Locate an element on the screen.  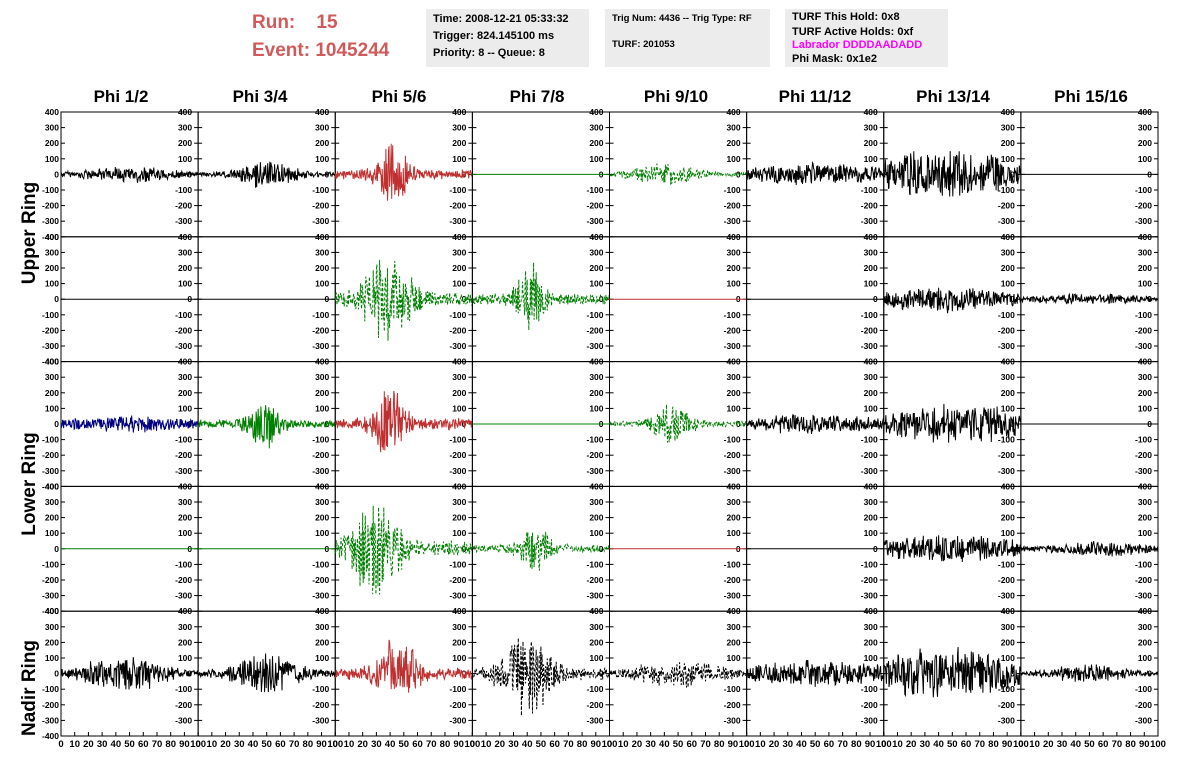
waveform-r4-c3 is located at coordinates (540, 676).